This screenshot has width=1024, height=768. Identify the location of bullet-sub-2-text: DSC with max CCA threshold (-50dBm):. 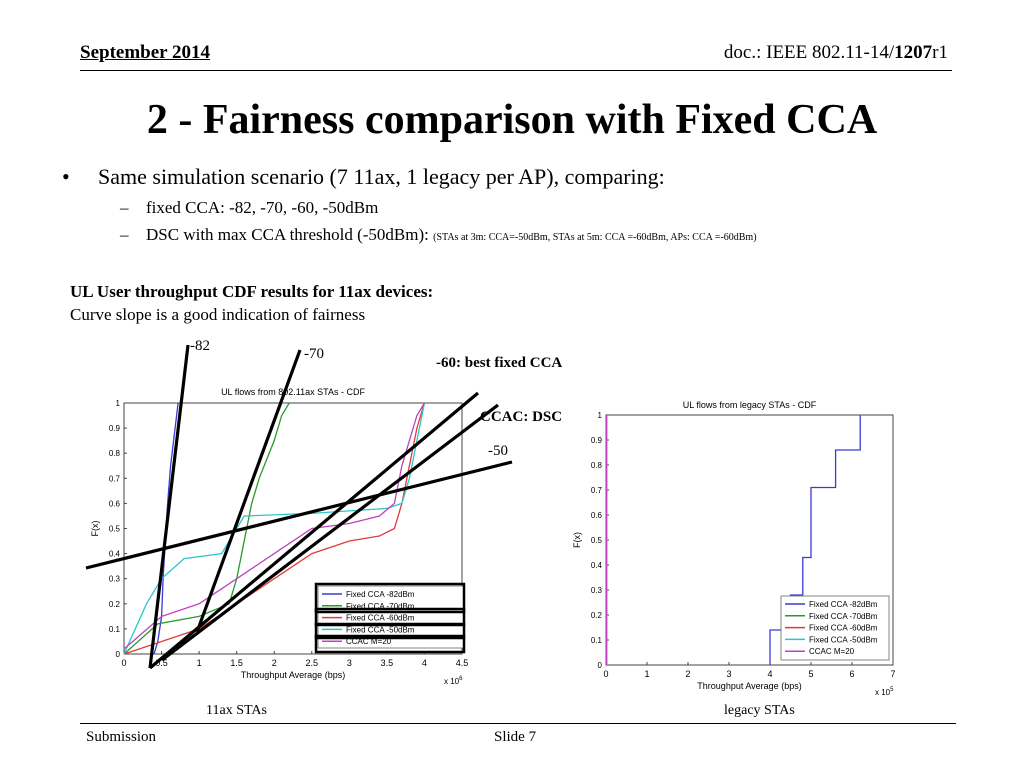
(287, 234).